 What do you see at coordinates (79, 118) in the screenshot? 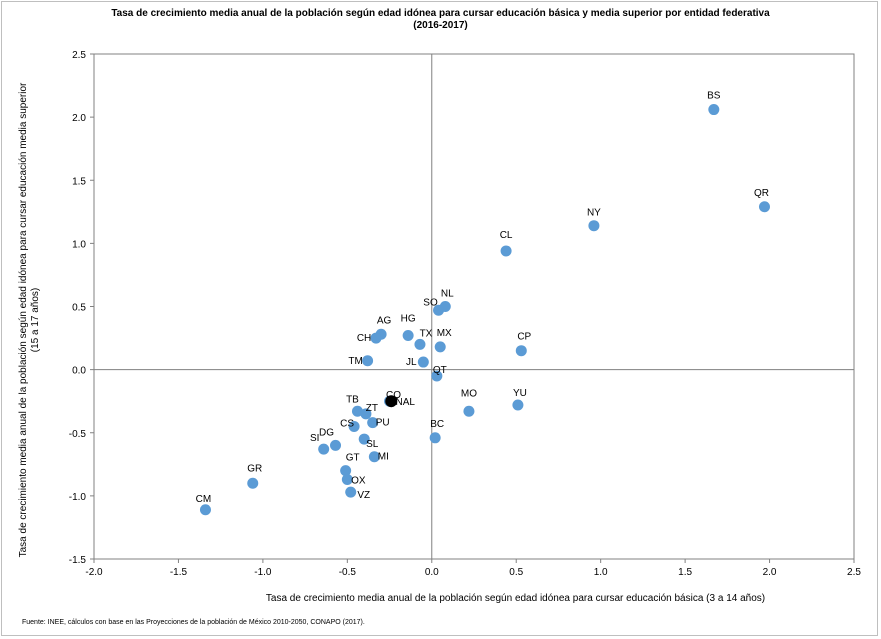
I see `y-tick-label: 2.0` at bounding box center [79, 118].